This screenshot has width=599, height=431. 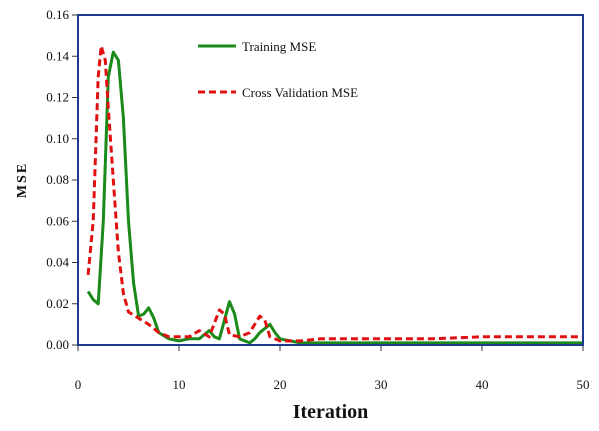 What do you see at coordinates (57, 303) in the screenshot?
I see `y-tick-label: 0.02` at bounding box center [57, 303].